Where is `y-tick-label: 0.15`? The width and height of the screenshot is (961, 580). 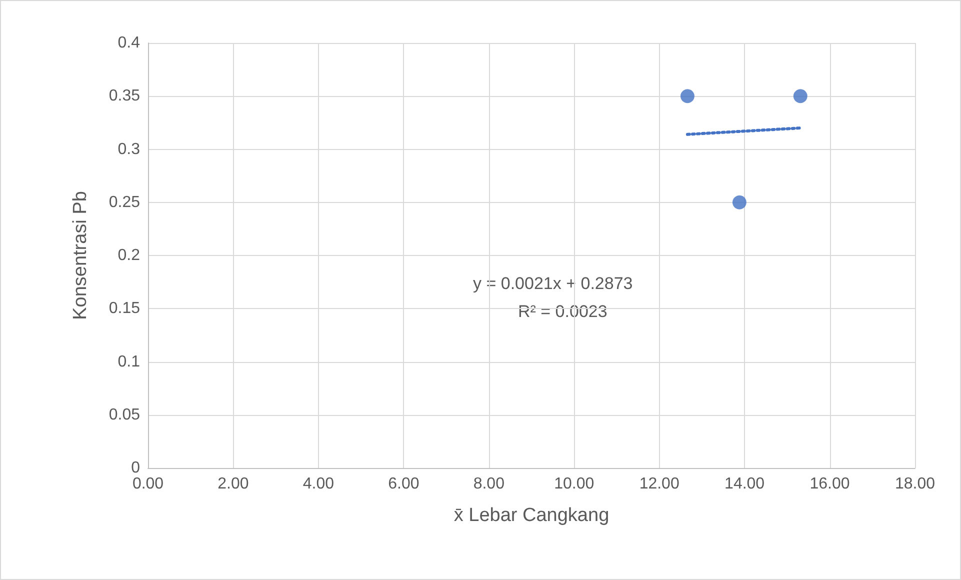
y-tick-label: 0.15 is located at coordinates (124, 309).